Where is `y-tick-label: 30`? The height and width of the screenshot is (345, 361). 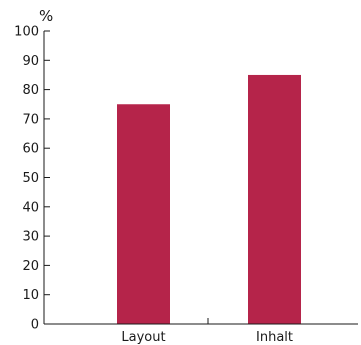 y-tick-label: 30 is located at coordinates (30, 237).